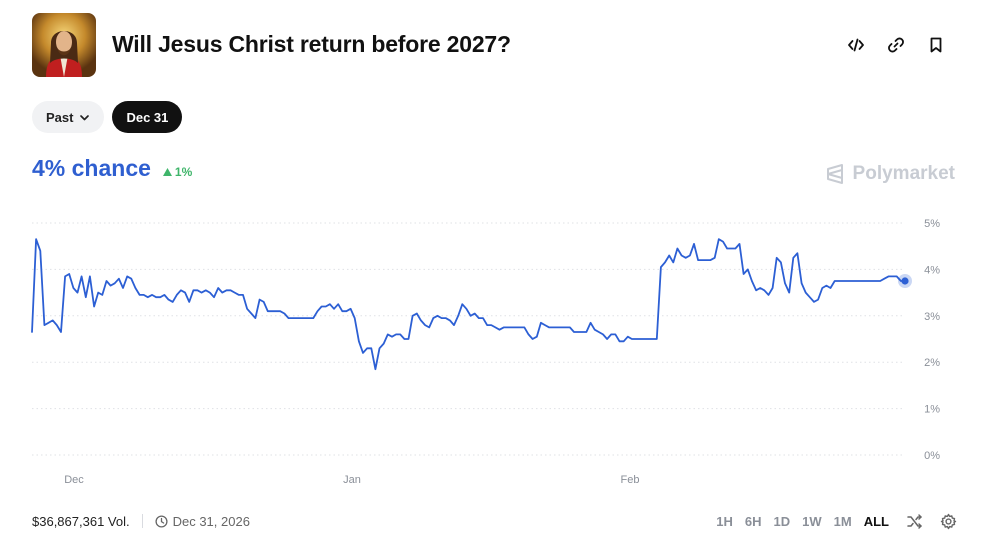 The height and width of the screenshot is (556, 991). I want to click on end-date: Dec 31, 2026, so click(202, 521).